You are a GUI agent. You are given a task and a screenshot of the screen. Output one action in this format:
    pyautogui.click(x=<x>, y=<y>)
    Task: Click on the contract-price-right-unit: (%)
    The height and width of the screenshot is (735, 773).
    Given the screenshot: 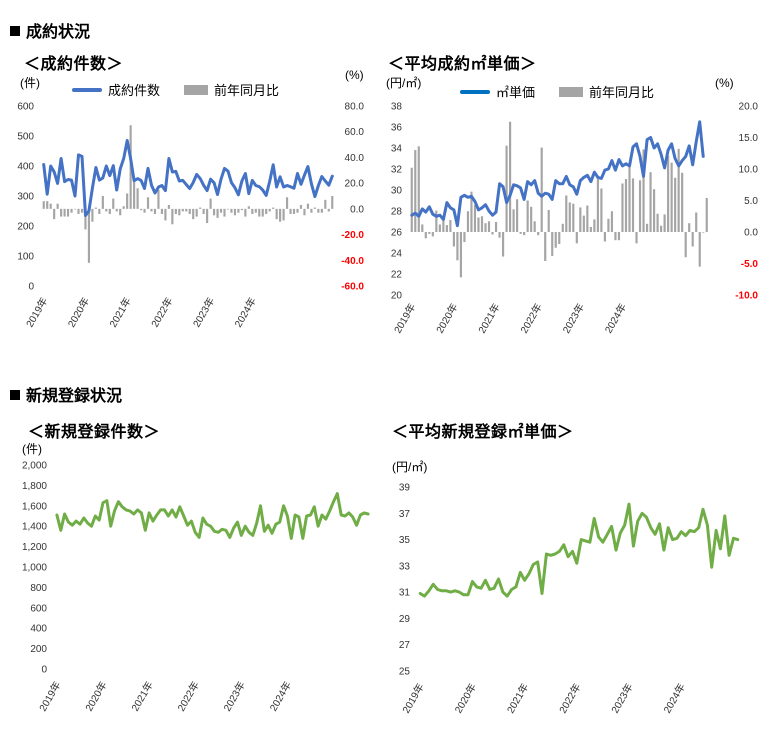 What is the action you would take?
    pyautogui.click(x=724, y=83)
    